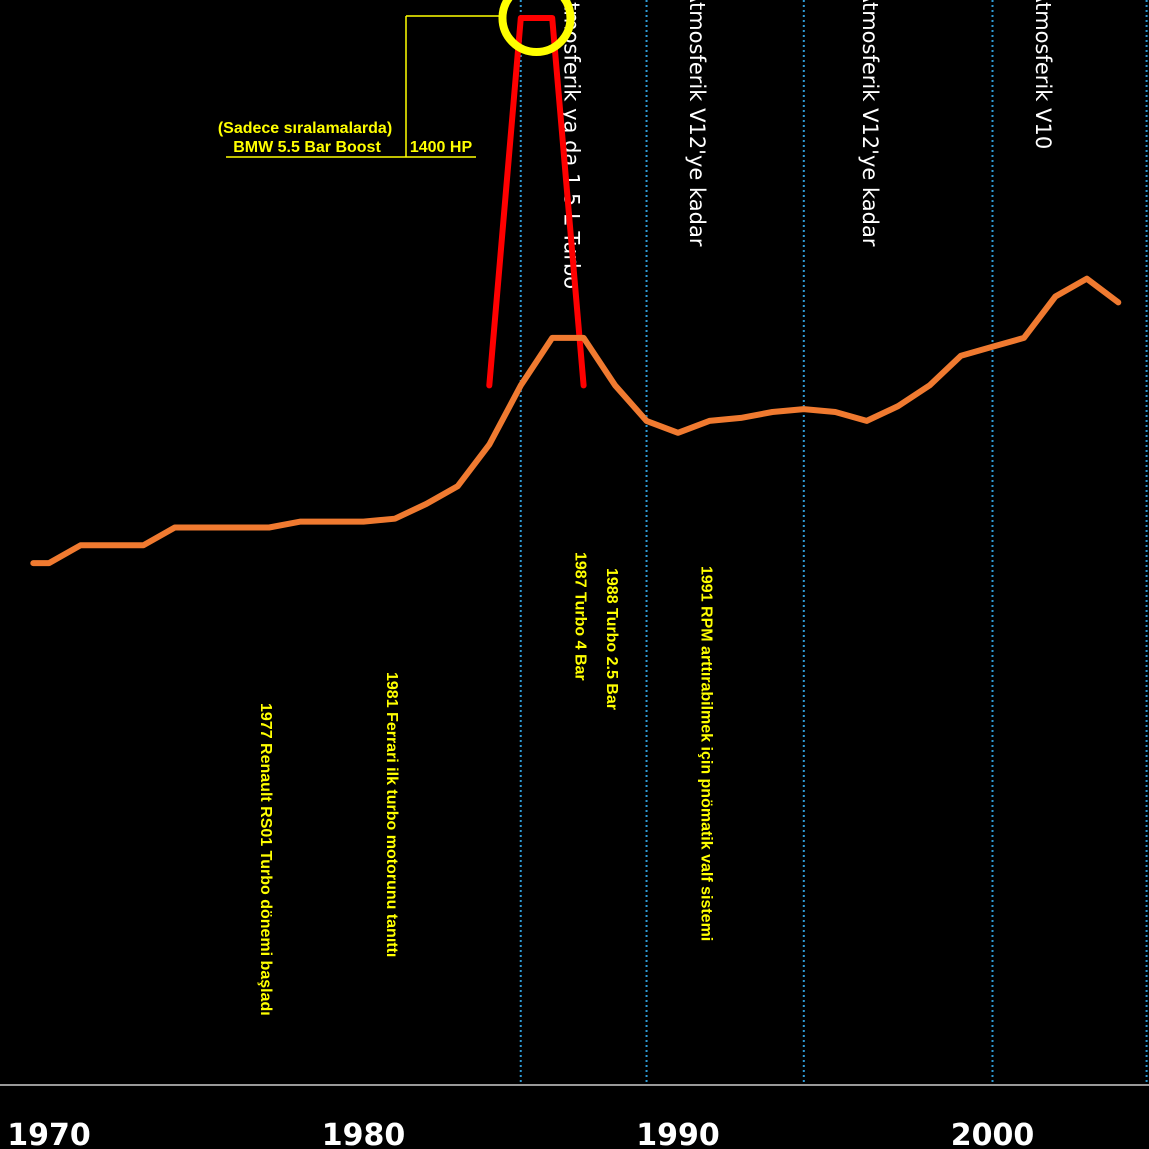 Image resolution: width=1149 pixels, height=1149 pixels. I want to click on x-tick-labels: 1970 1980 1990 2000, so click(520, 1133).